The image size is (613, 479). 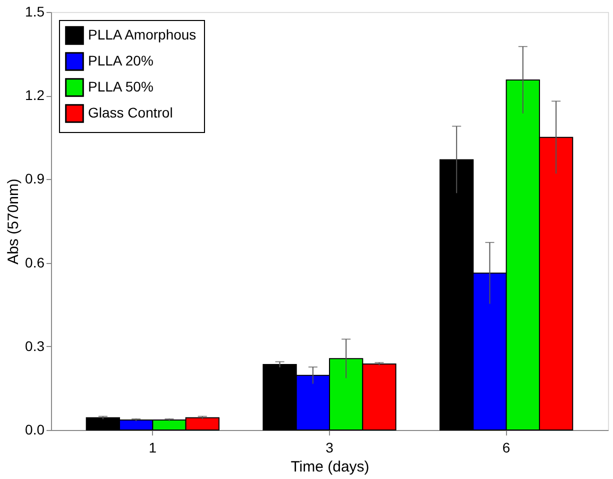 I want to click on x-axis-title: Time (days), so click(x=330, y=467).